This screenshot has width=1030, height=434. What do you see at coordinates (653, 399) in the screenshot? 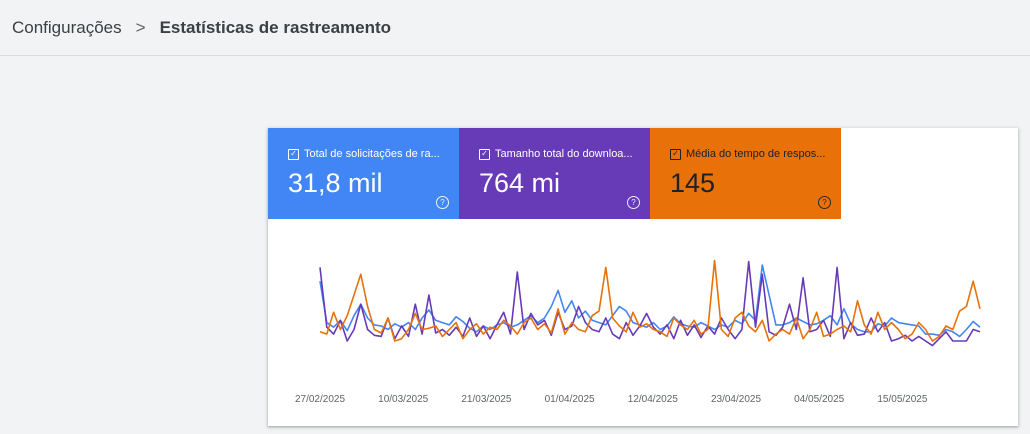
I see `x-tick-label: 12/04/2025` at bounding box center [653, 399].